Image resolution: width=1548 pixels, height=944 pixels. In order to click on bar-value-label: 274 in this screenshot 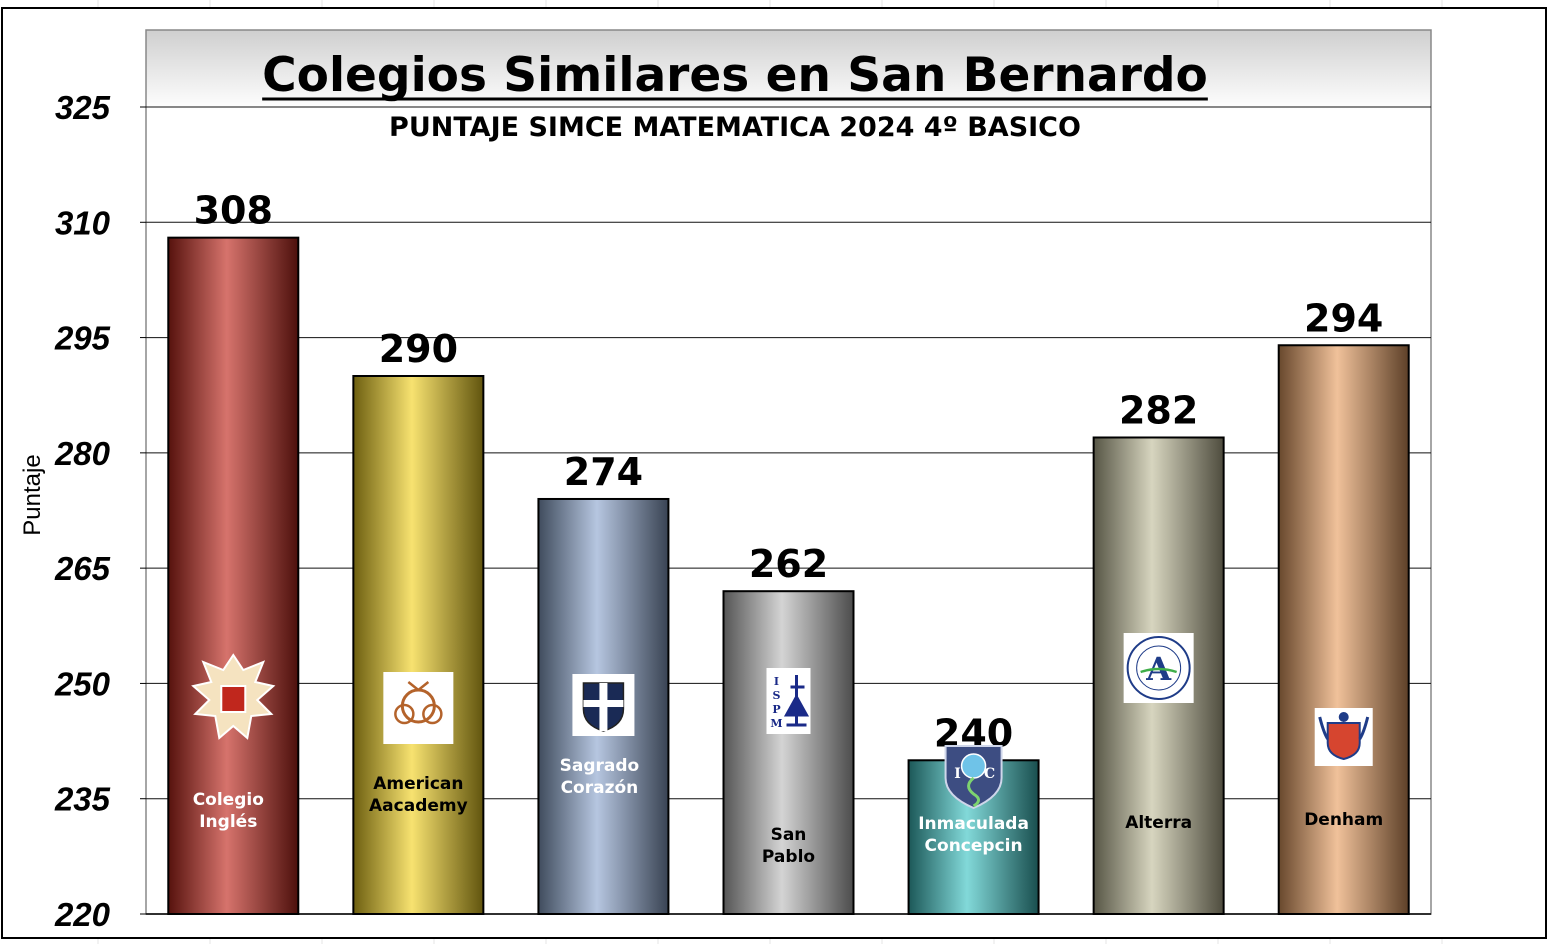, I will do `click(603, 472)`.